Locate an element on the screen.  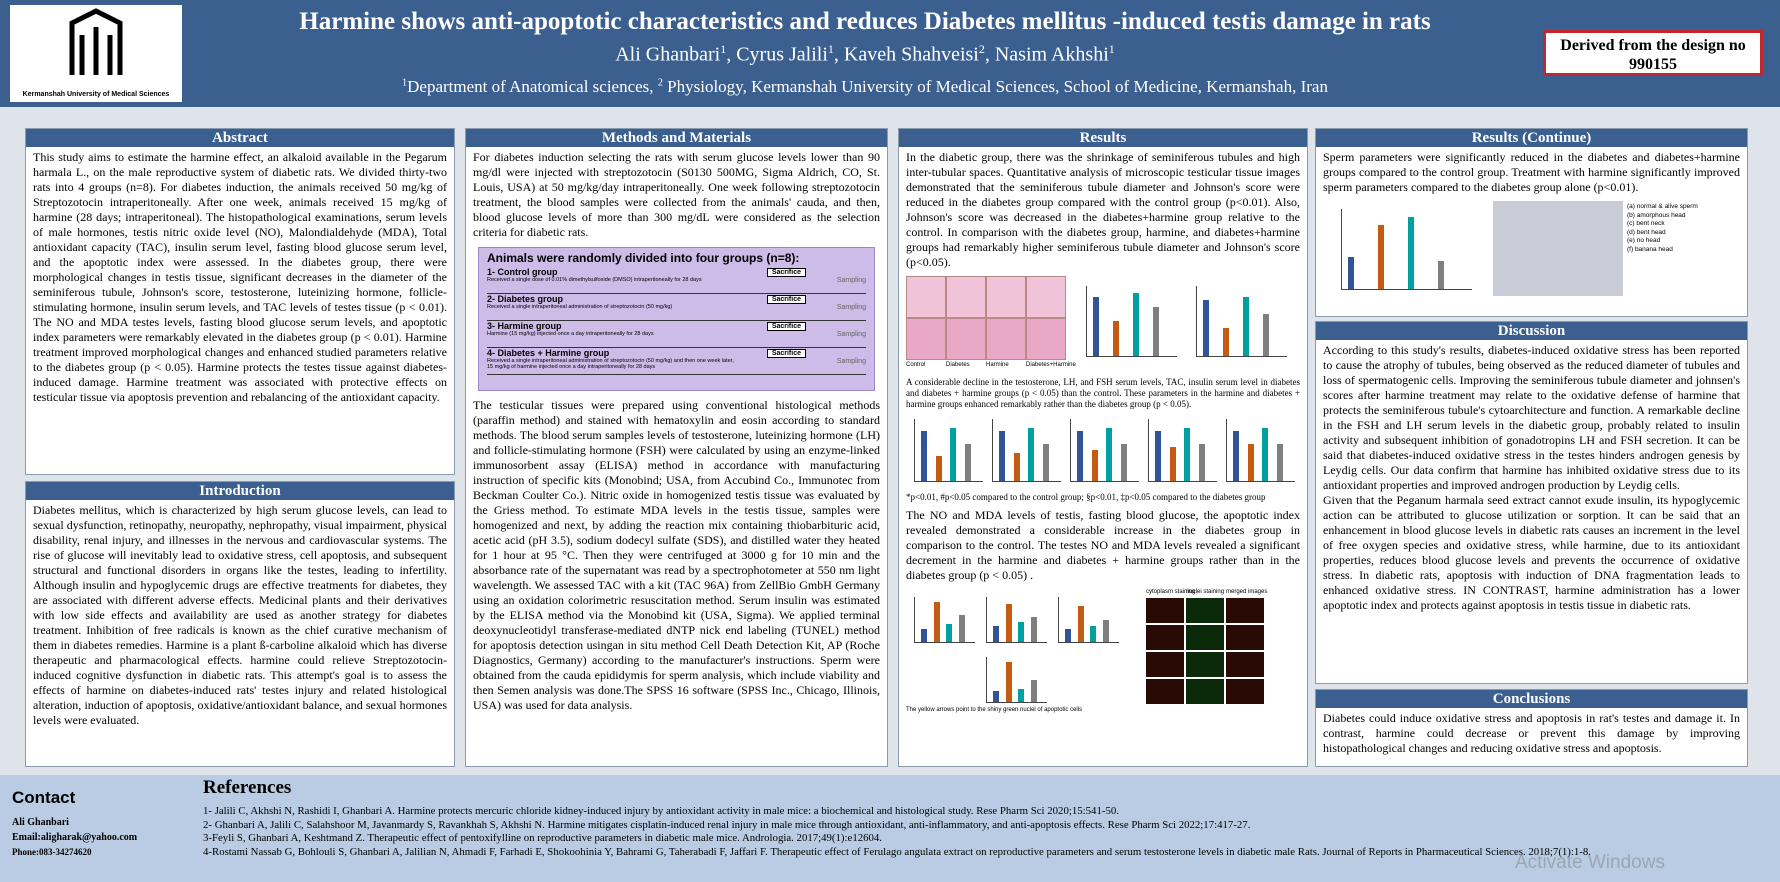
section-heading: Discussion is located at coordinates (1531, 331).